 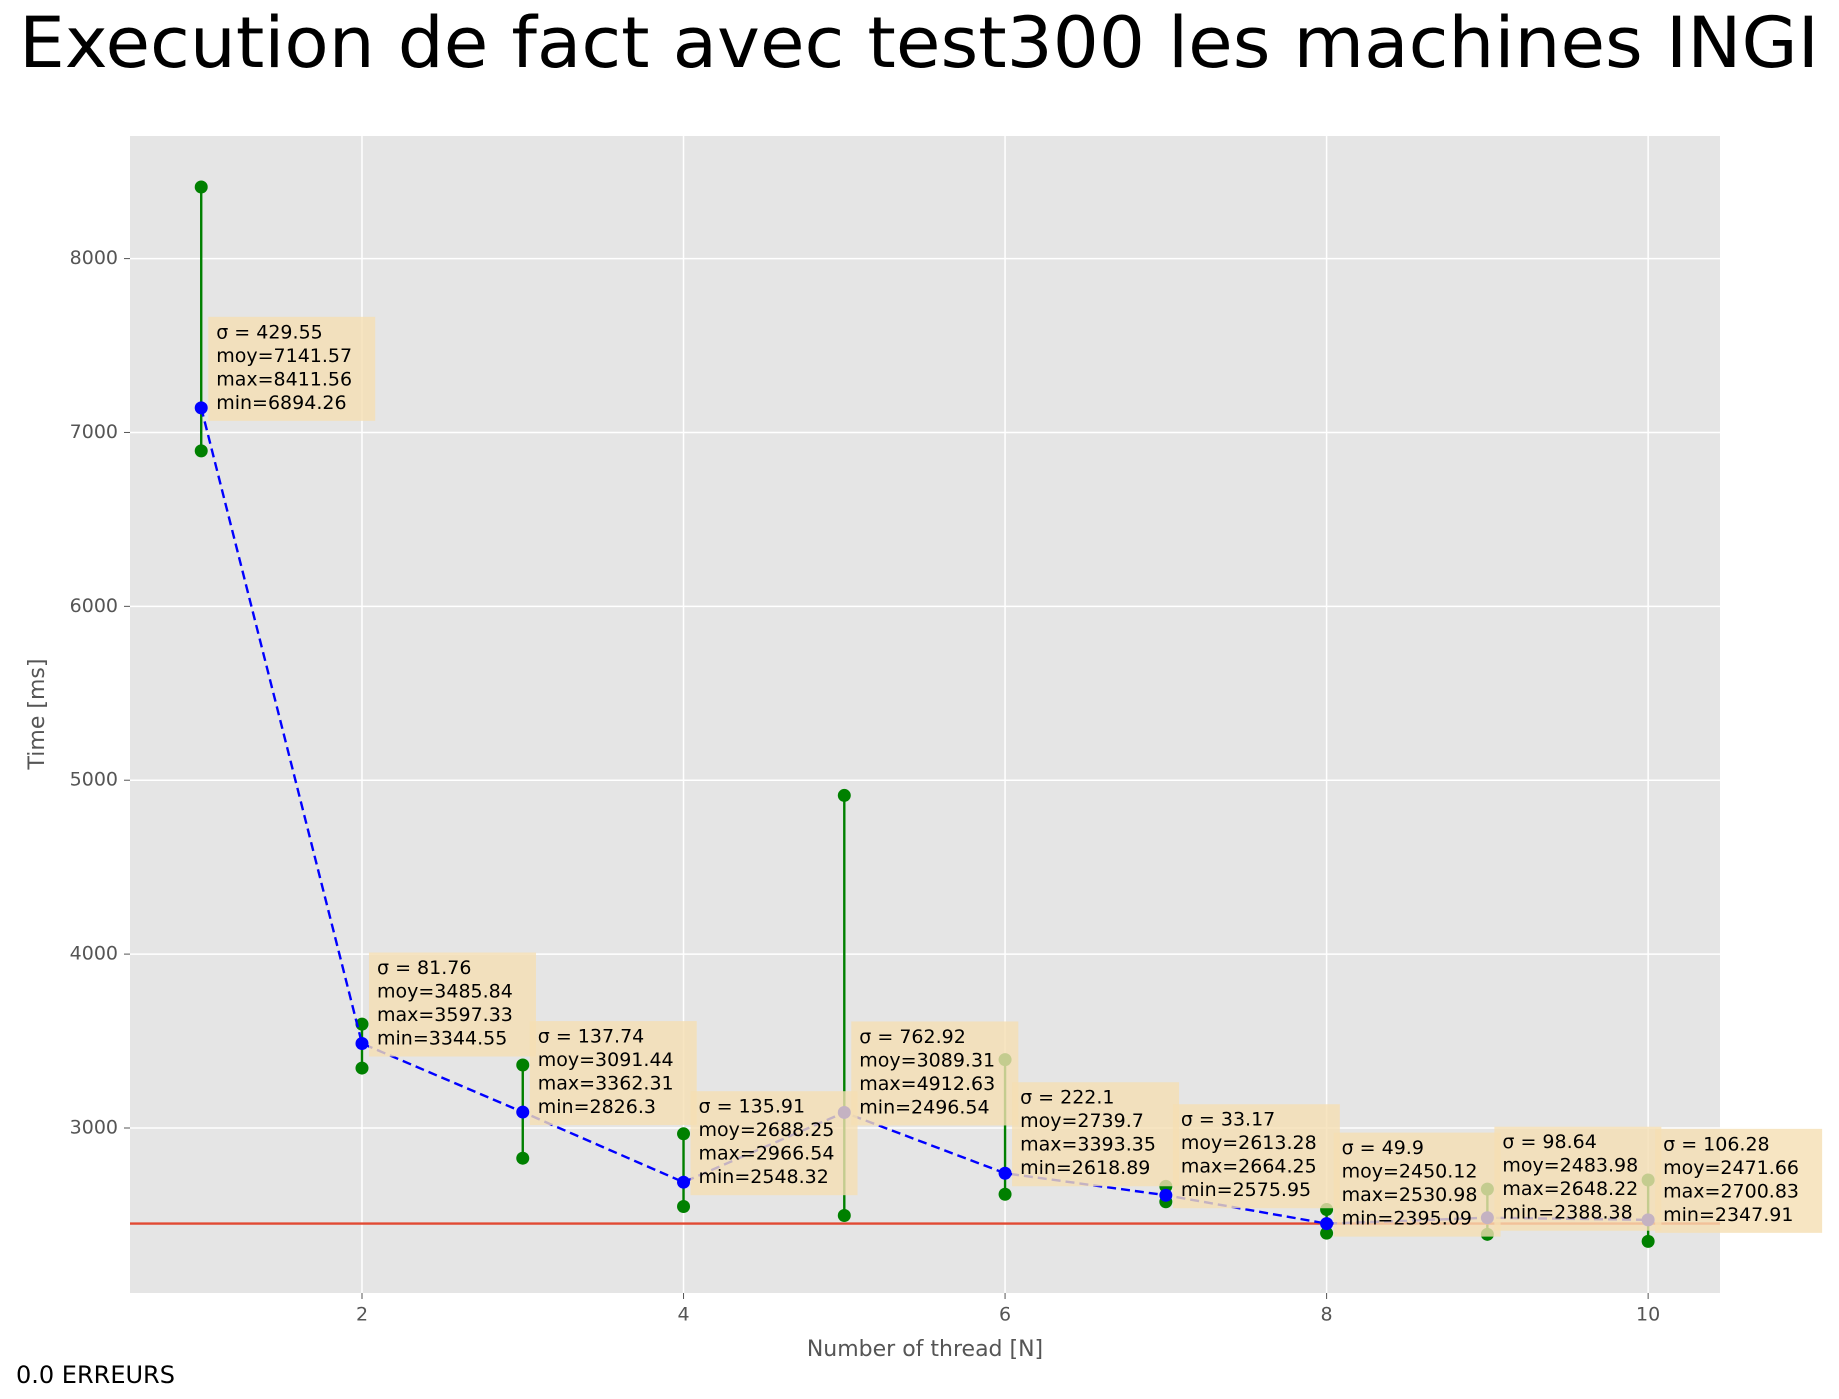 I want to click on annotation-text: min=2826.3, so click(x=597, y=1107).